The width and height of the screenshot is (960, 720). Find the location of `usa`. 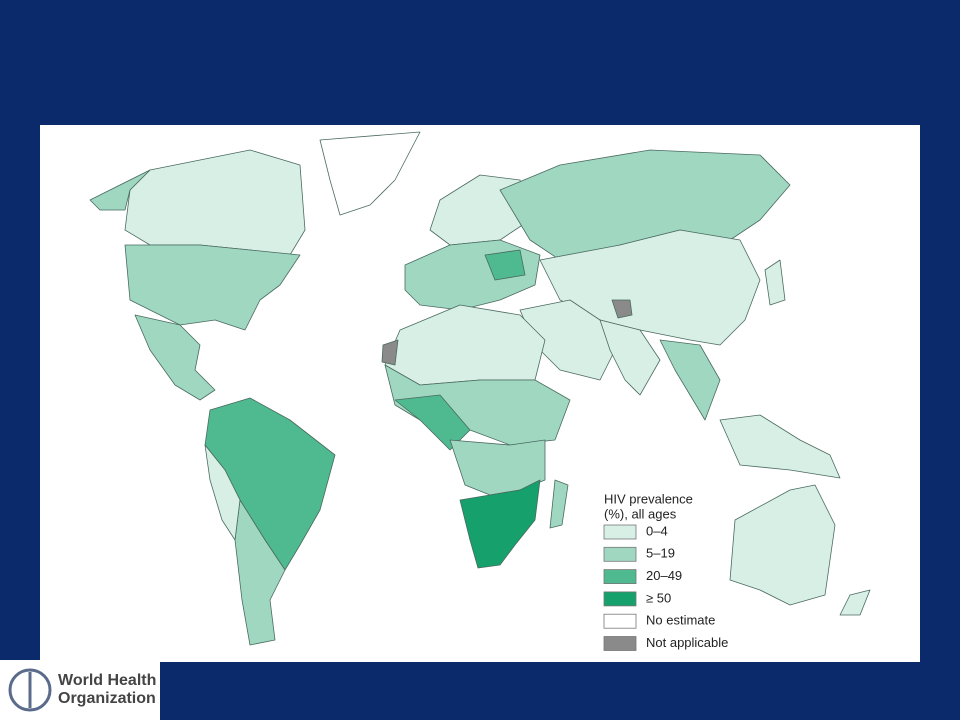

usa is located at coordinates (212, 287).